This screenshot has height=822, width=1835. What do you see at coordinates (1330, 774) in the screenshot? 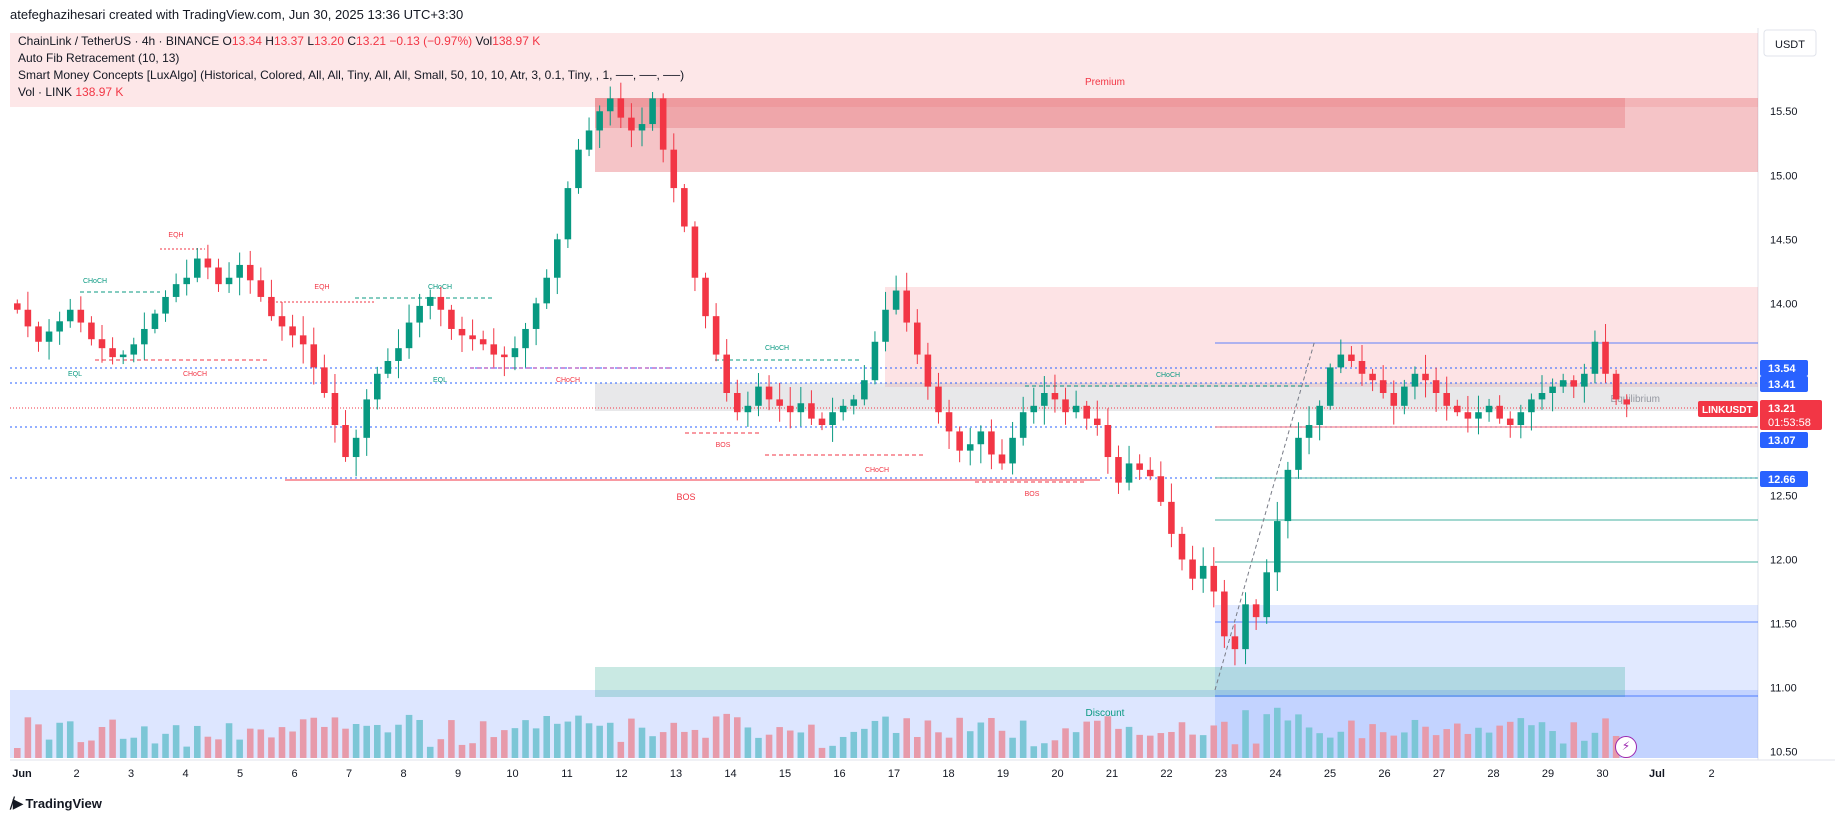
I see `x-tick-24: 25` at bounding box center [1330, 774].